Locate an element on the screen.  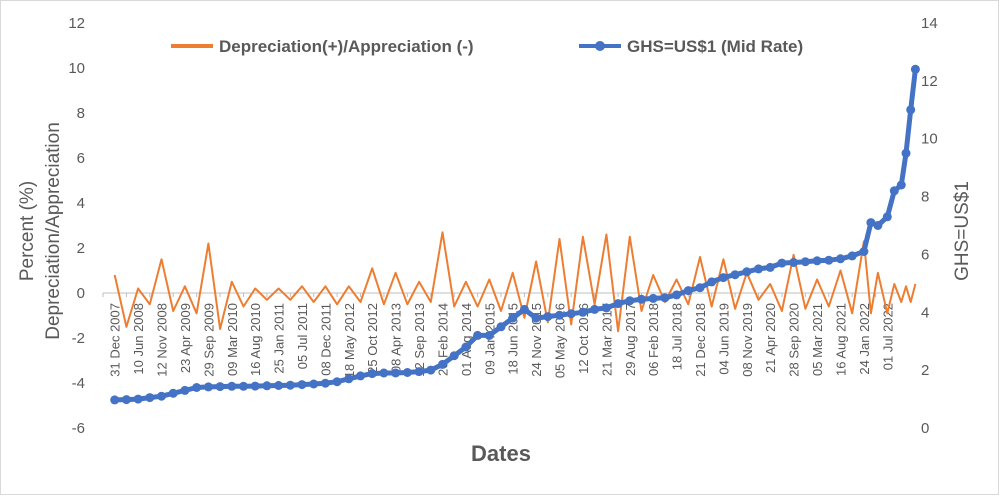
x-tick-label: 16 Aug 2010 is located at coordinates (255, 339).